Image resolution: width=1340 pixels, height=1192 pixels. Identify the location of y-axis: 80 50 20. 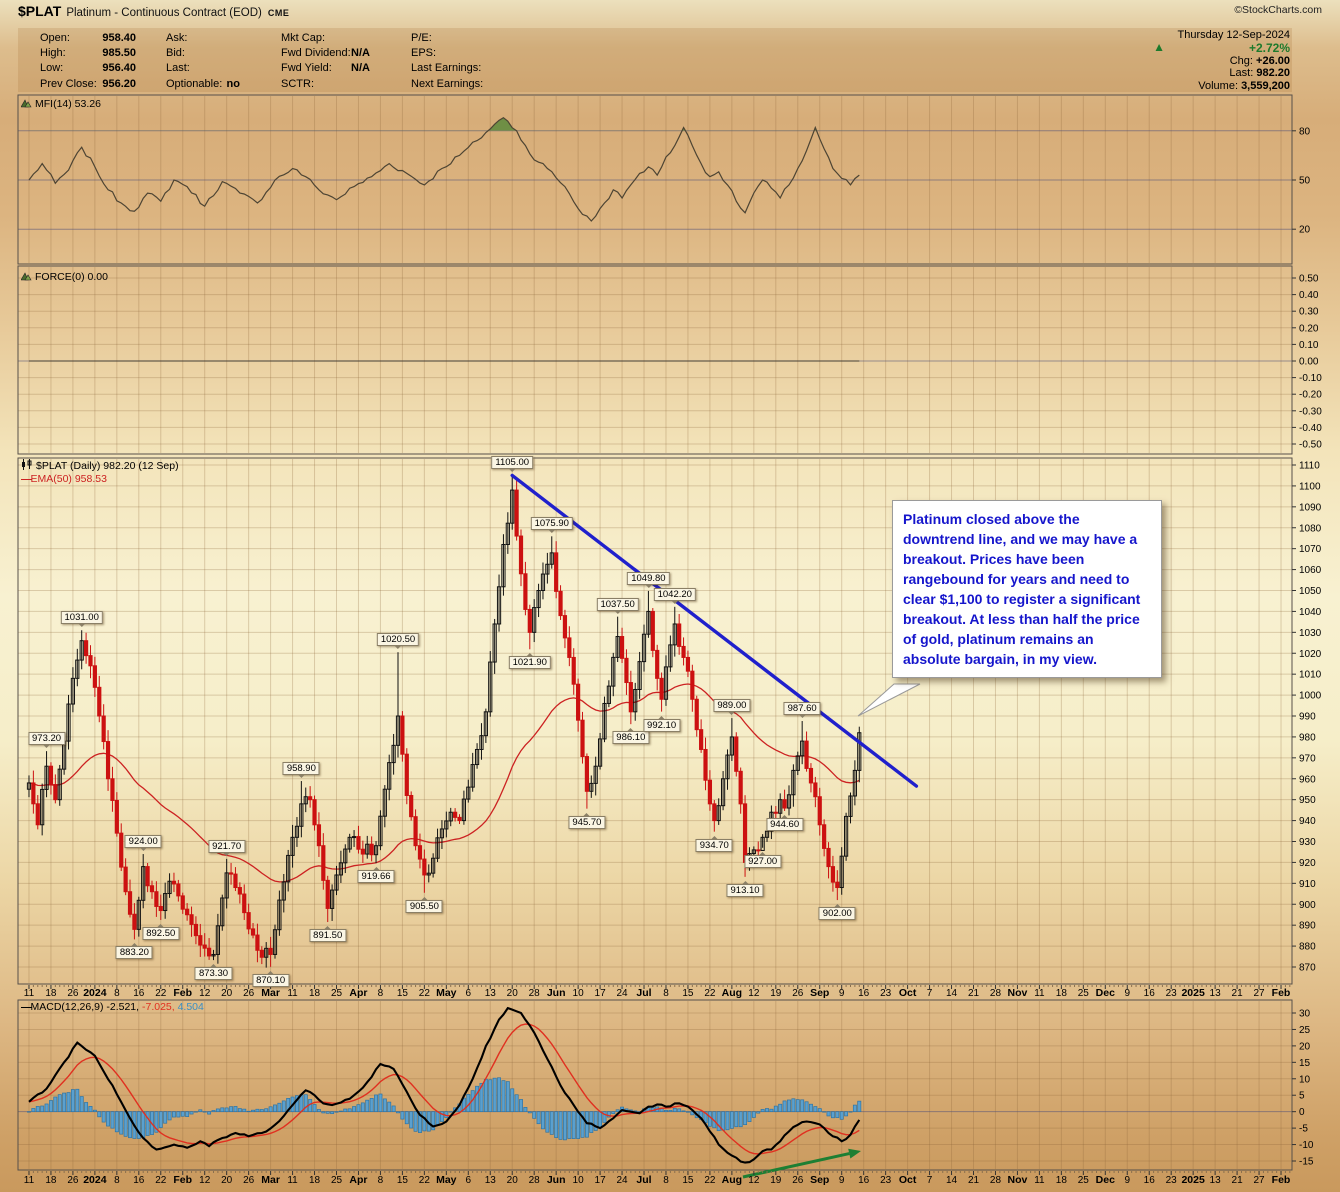
(1301, 181).